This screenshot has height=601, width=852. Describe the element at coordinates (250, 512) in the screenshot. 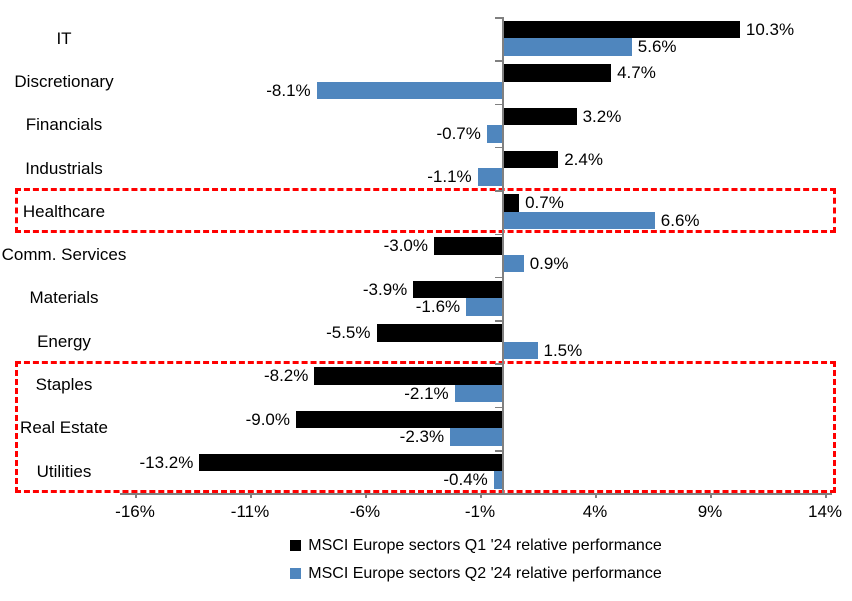

I see `x-axis-tick-label: -11%` at that location.